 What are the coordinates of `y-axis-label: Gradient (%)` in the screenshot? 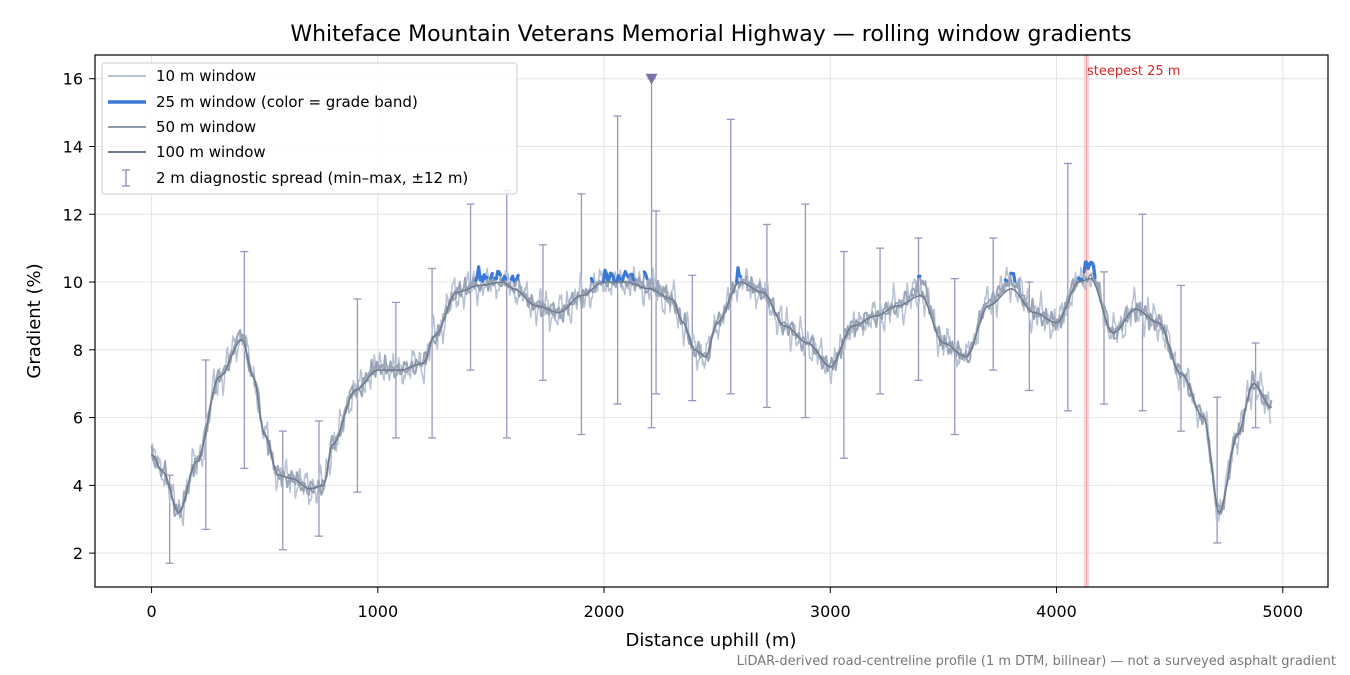 It's located at (34, 320).